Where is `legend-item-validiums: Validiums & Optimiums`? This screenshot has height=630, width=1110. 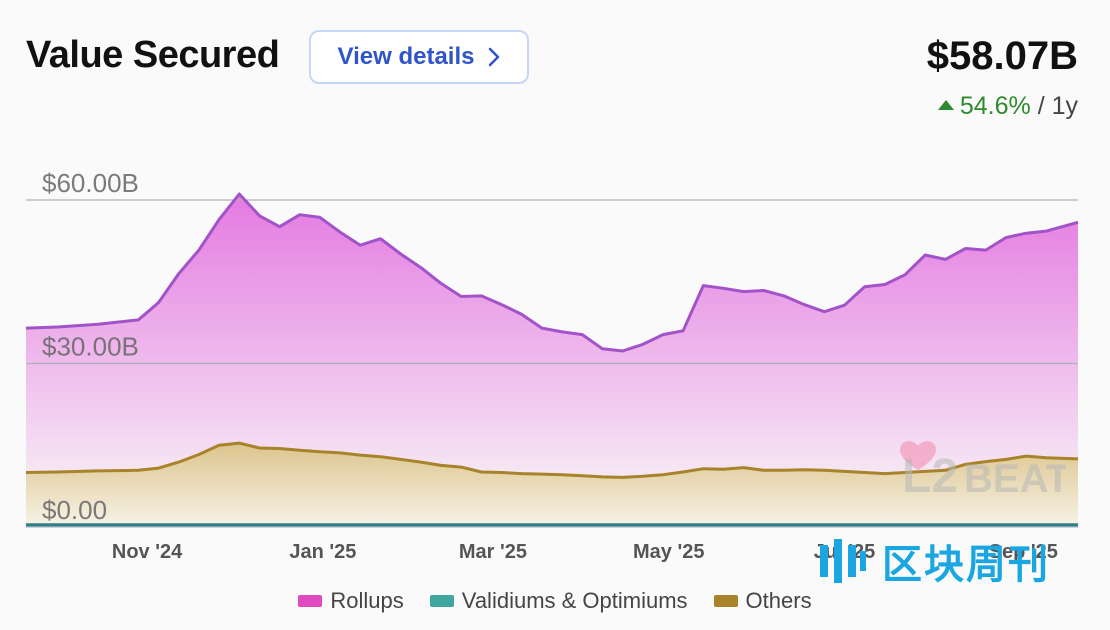 legend-item-validiums: Validiums & Optimiums is located at coordinates (558, 601).